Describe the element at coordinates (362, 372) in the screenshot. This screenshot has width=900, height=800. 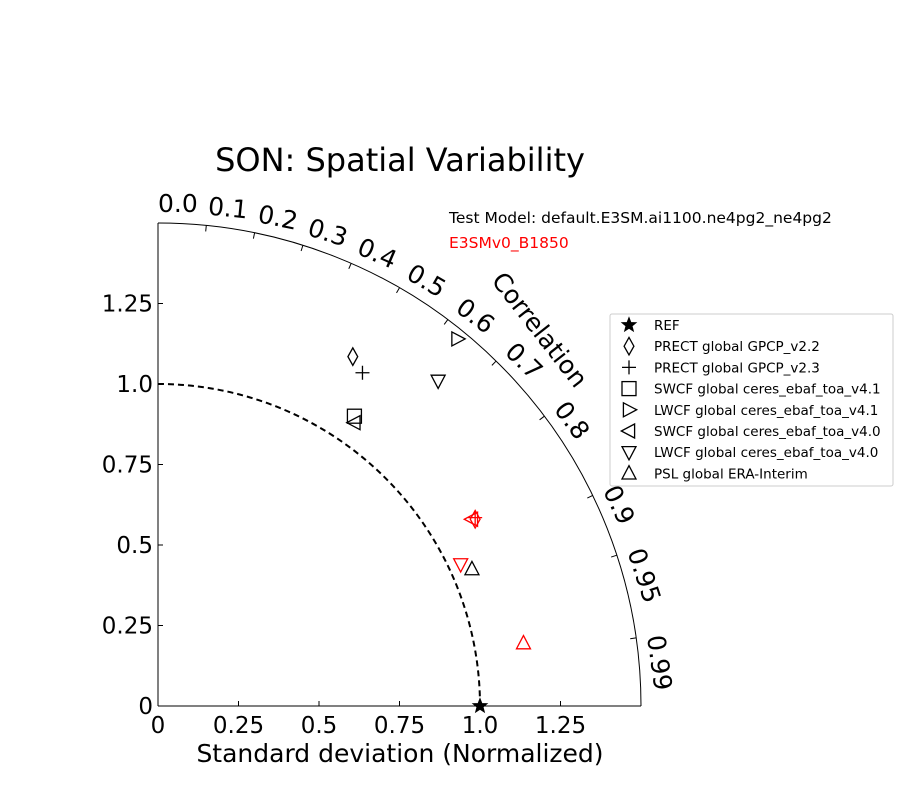
I see `data-point-plus-test` at that location.